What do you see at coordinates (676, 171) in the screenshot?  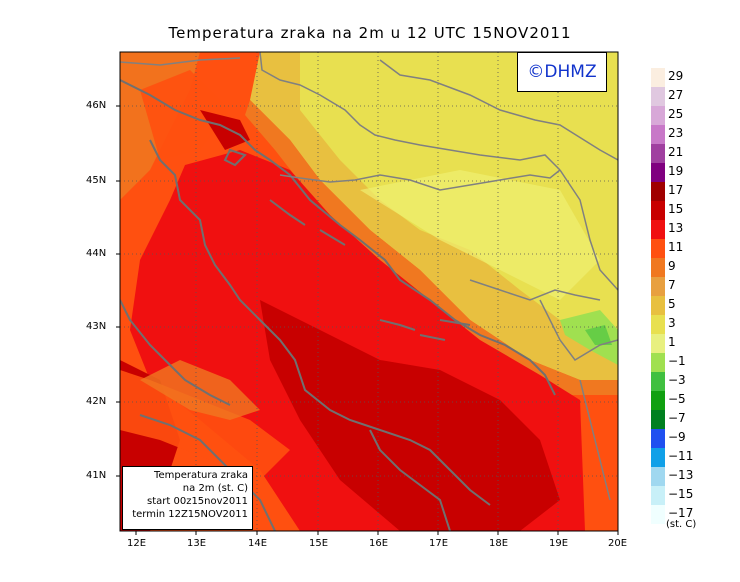 I see `legend-label: 19` at bounding box center [676, 171].